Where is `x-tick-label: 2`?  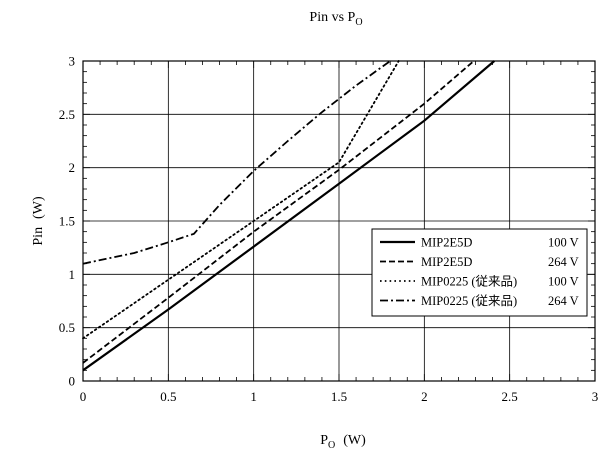
x-tick-label: 2 is located at coordinates (424, 396).